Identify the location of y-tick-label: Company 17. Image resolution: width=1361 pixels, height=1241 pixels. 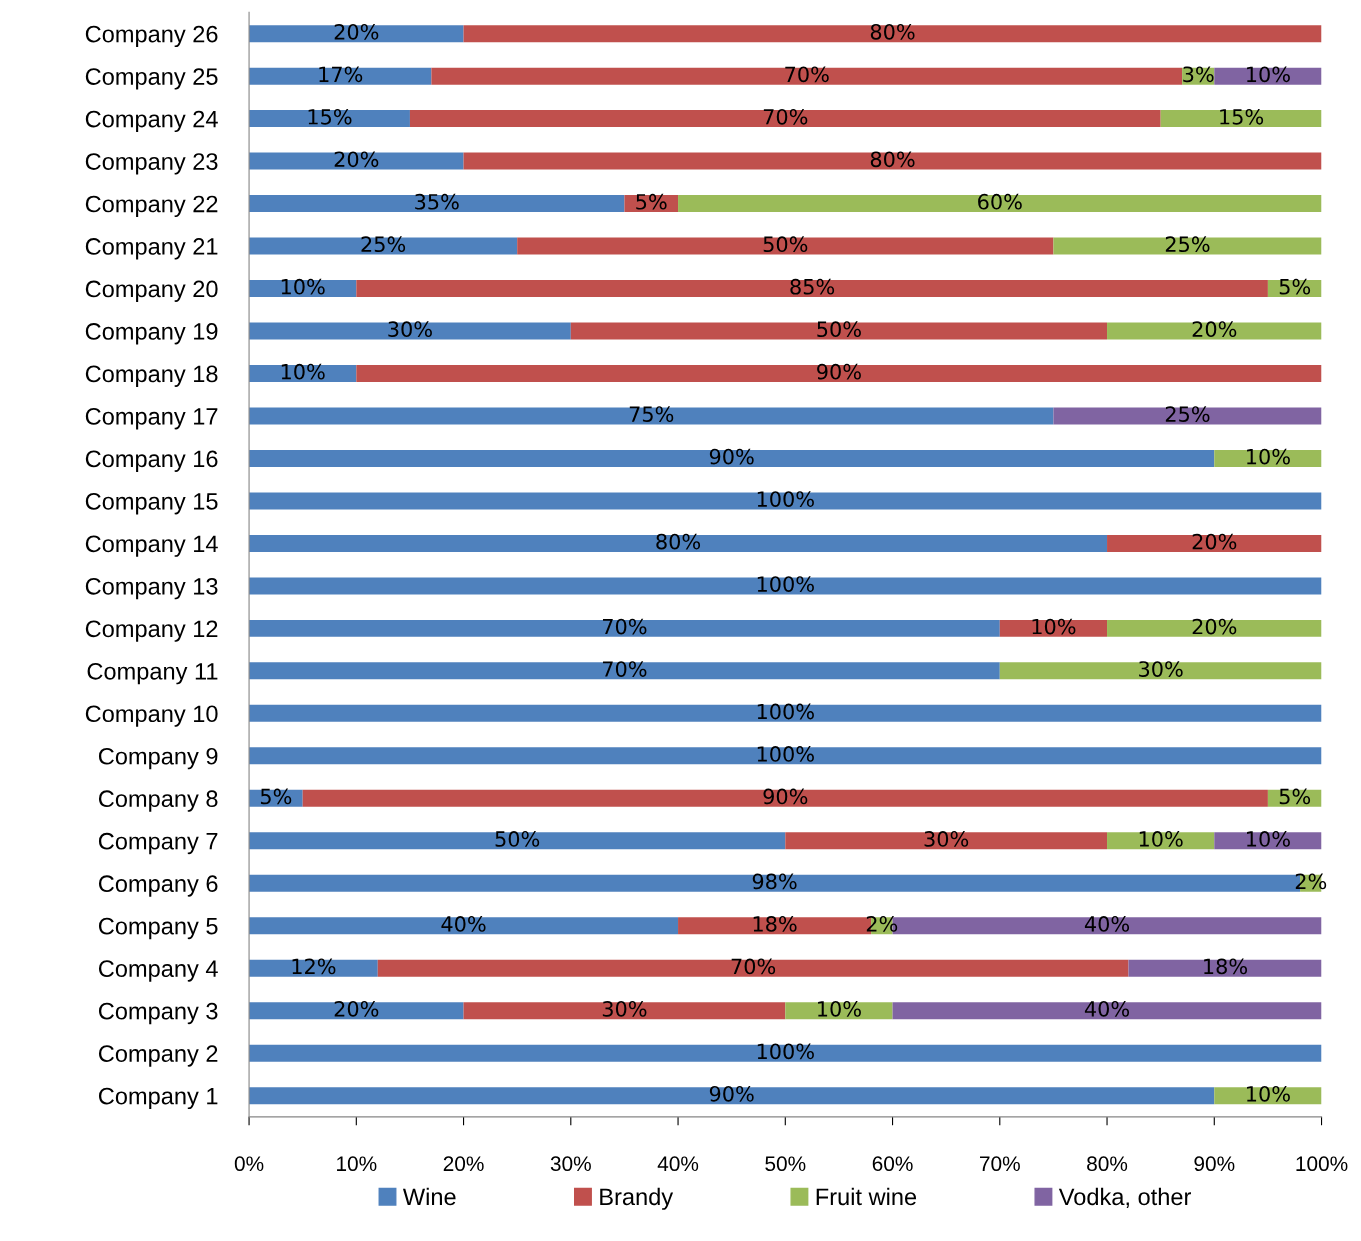
(151, 419).